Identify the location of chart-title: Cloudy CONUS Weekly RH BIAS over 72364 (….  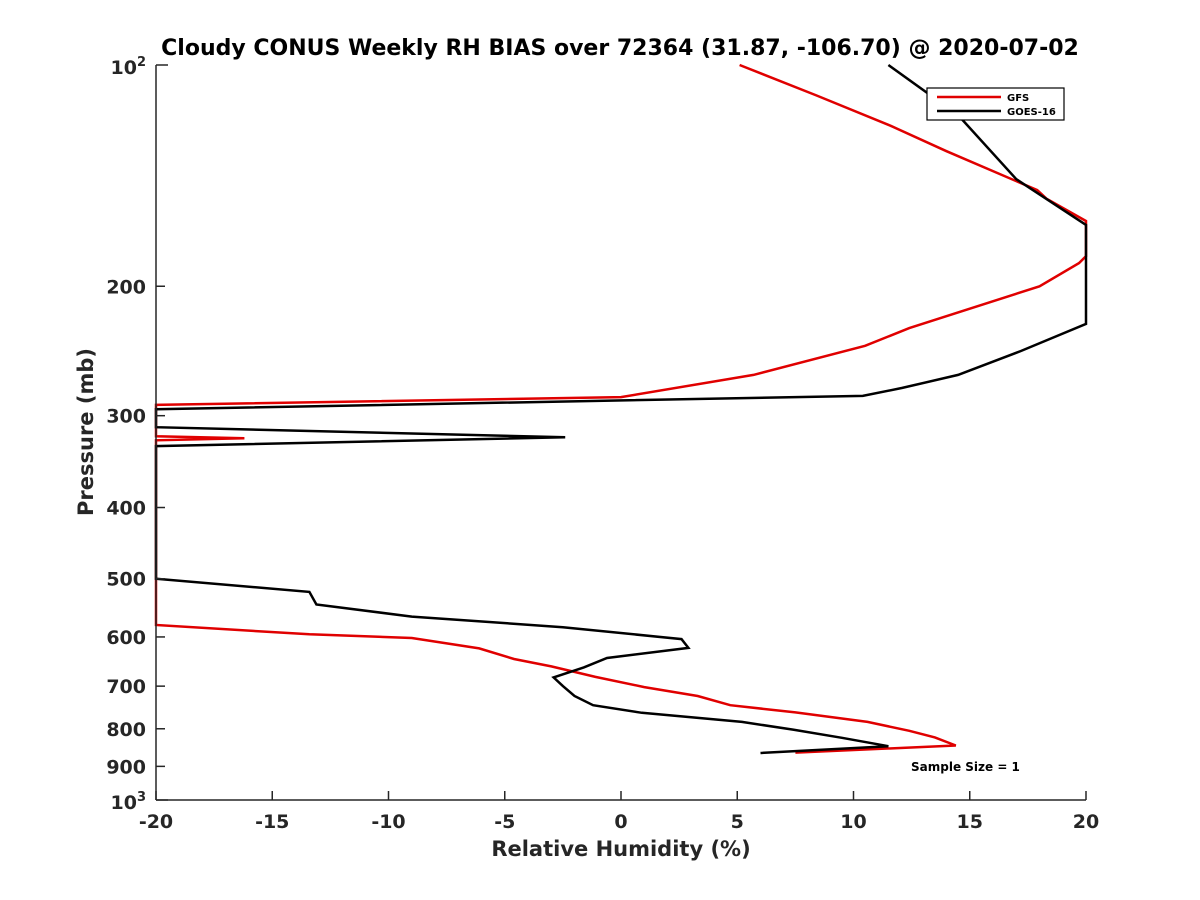
(620, 48).